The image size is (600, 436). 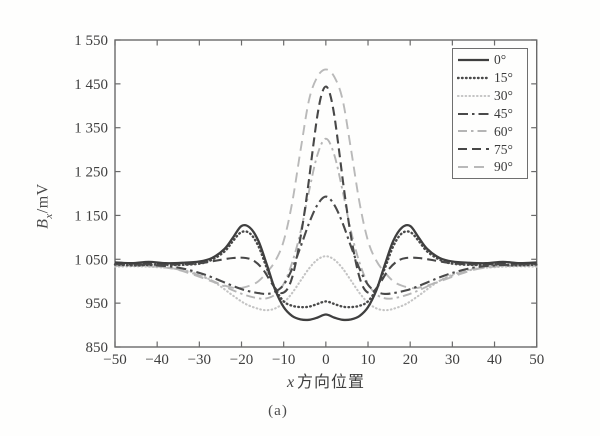 What do you see at coordinates (503, 167) in the screenshot?
I see `legend-label: 90°` at bounding box center [503, 167].